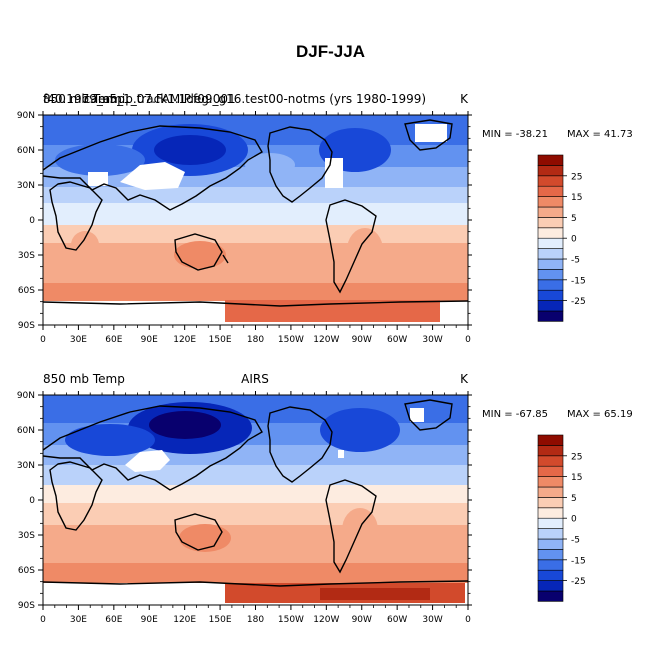 This screenshot has width=661, height=660. I want to click on panel-1-units: K, so click(464, 99).